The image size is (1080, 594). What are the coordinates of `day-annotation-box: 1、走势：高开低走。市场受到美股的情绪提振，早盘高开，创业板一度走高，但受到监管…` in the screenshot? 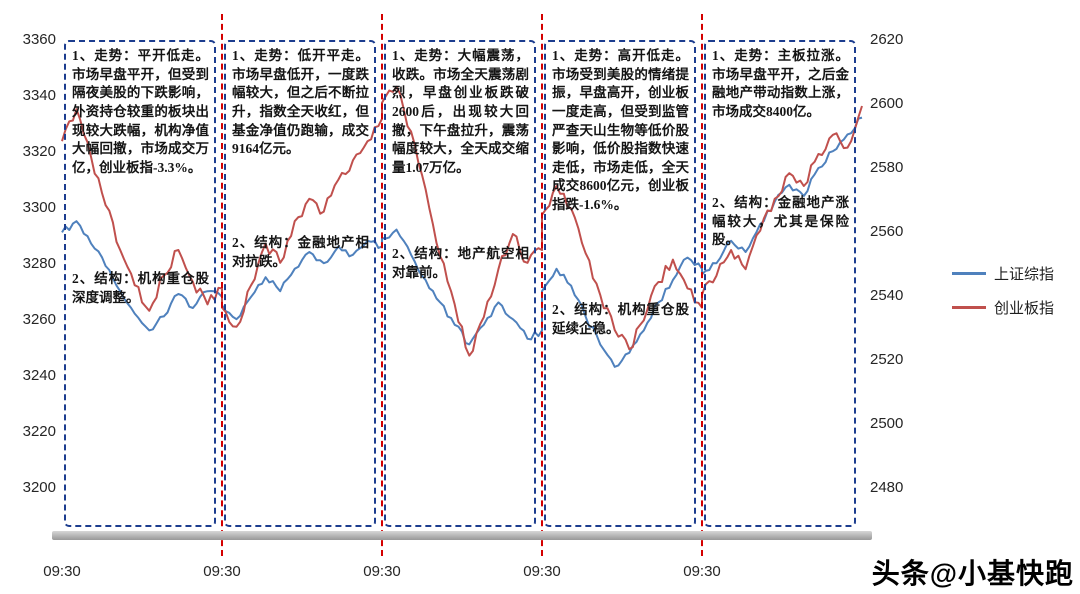 It's located at (620, 283).